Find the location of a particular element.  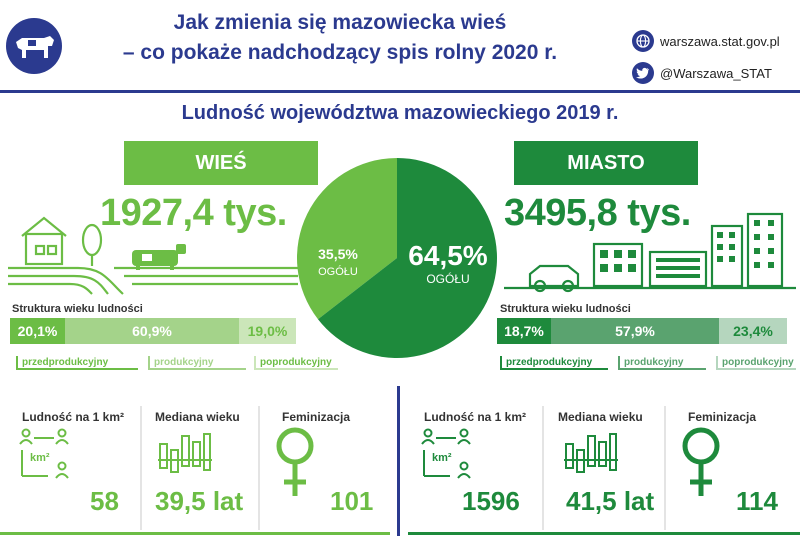

village-structure-label: Struktura wieku ludności is located at coordinates (77, 309).